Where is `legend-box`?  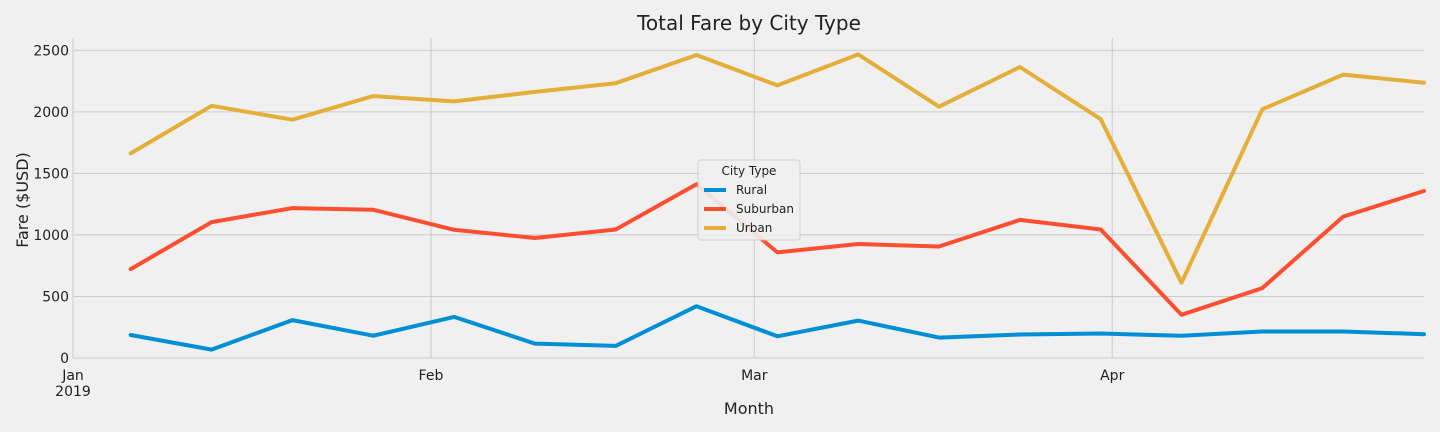 legend-box is located at coordinates (749, 200).